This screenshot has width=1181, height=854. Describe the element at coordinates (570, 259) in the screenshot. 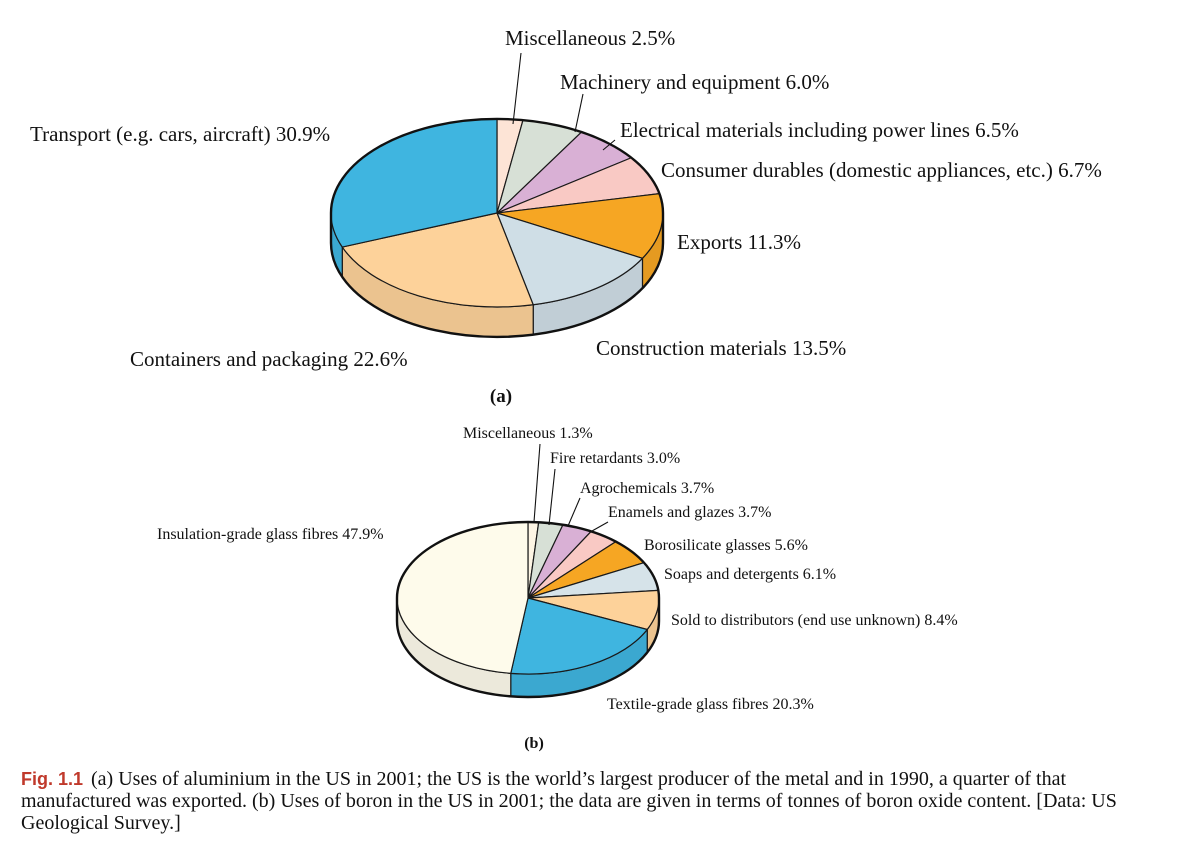

I see `pie-a-slice-construction-materials` at that location.